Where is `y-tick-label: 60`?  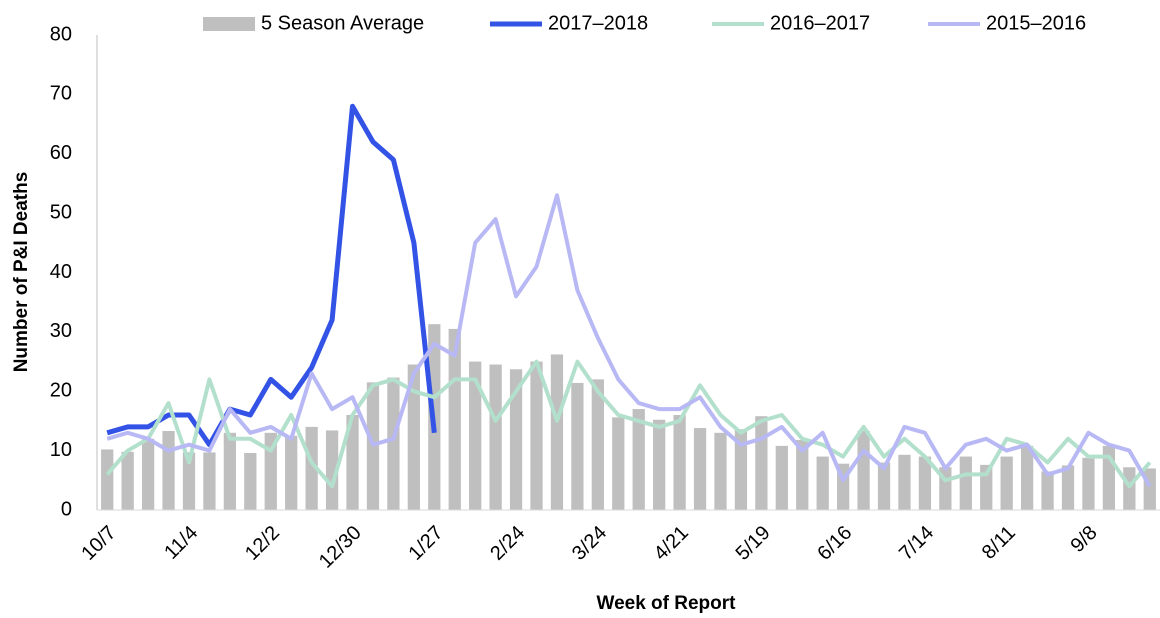
y-tick-label: 60 is located at coordinates (61, 153).